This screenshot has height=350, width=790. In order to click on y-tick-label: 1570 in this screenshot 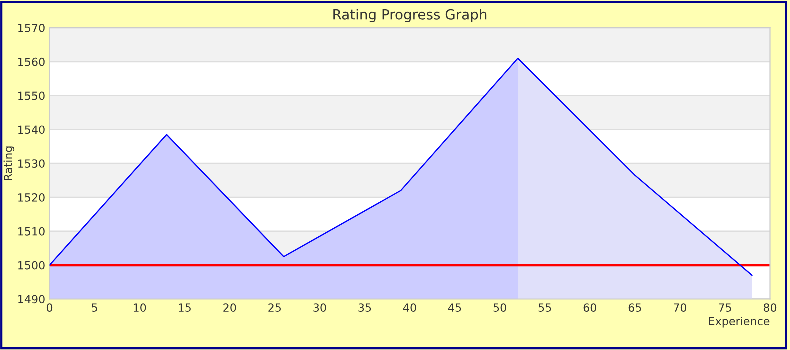, I will do `click(31, 28)`.